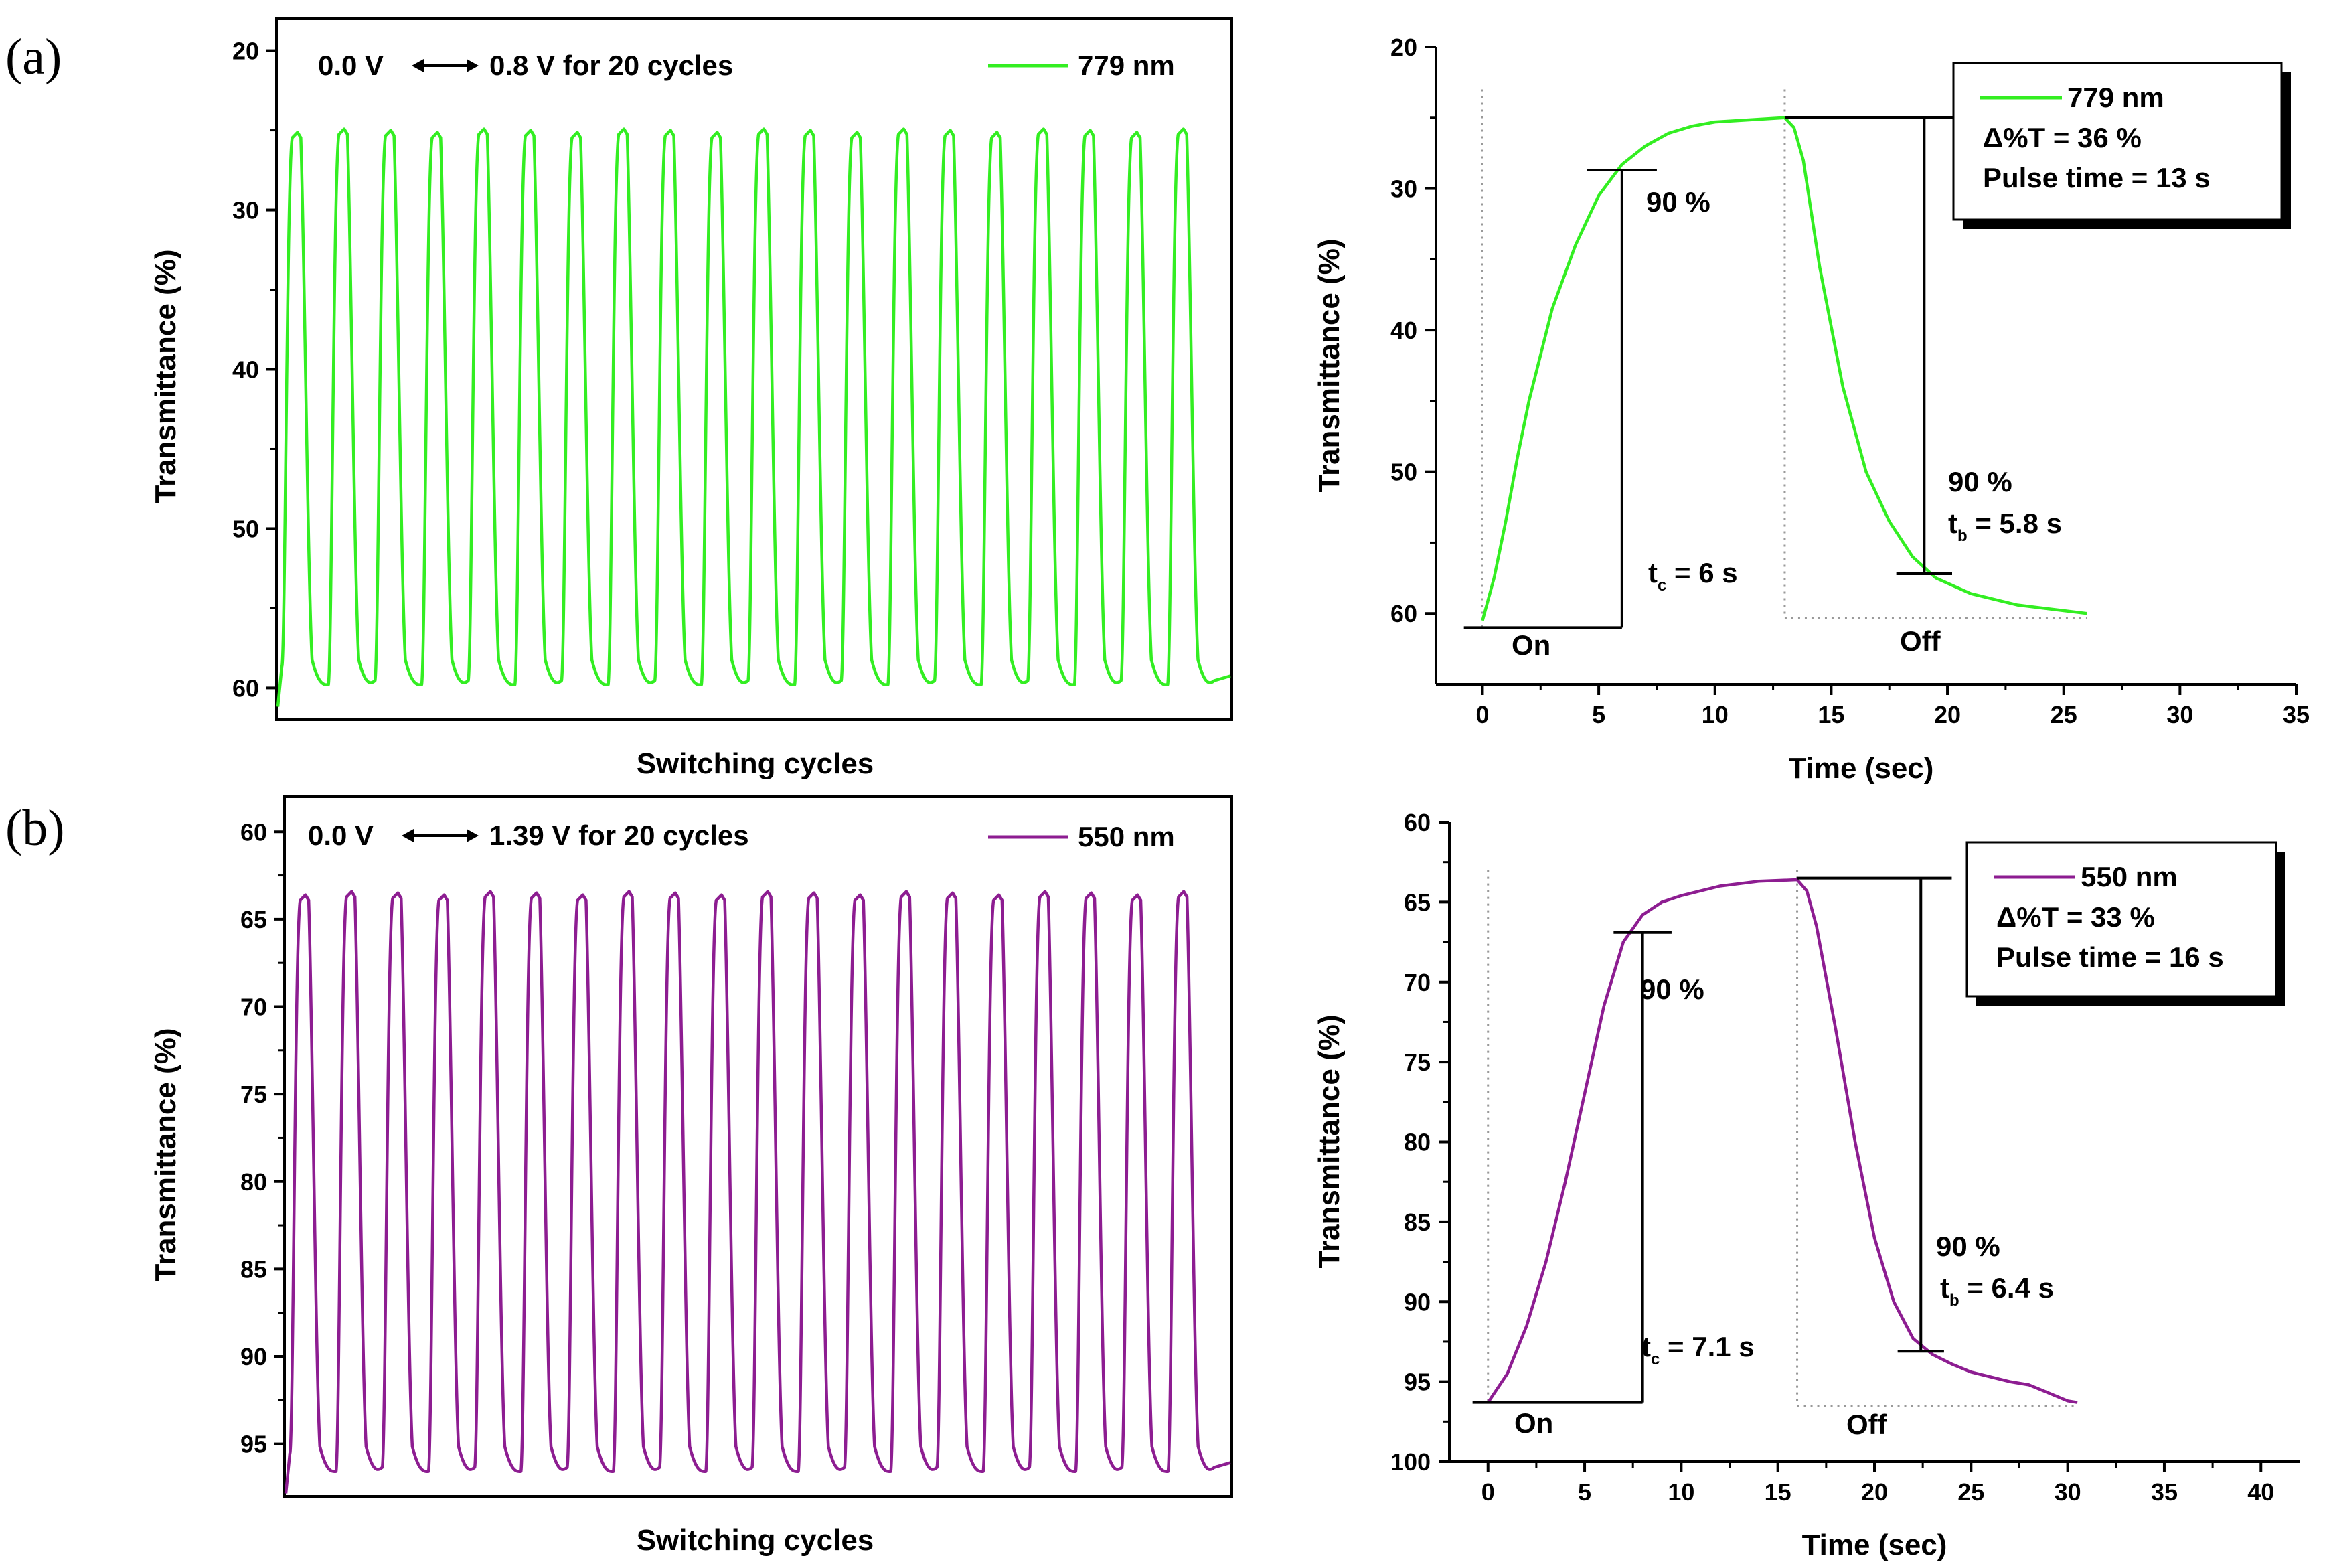 Image resolution: width=2327 pixels, height=1568 pixels. I want to click on tc-label: tc = 6 s, so click(1693, 576).